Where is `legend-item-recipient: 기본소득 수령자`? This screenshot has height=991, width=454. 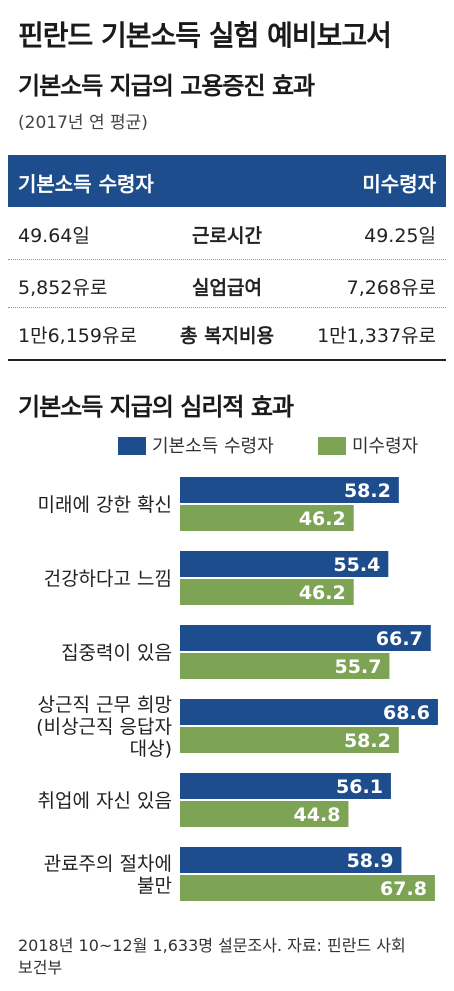 legend-item-recipient: 기본소득 수령자 is located at coordinates (196, 445).